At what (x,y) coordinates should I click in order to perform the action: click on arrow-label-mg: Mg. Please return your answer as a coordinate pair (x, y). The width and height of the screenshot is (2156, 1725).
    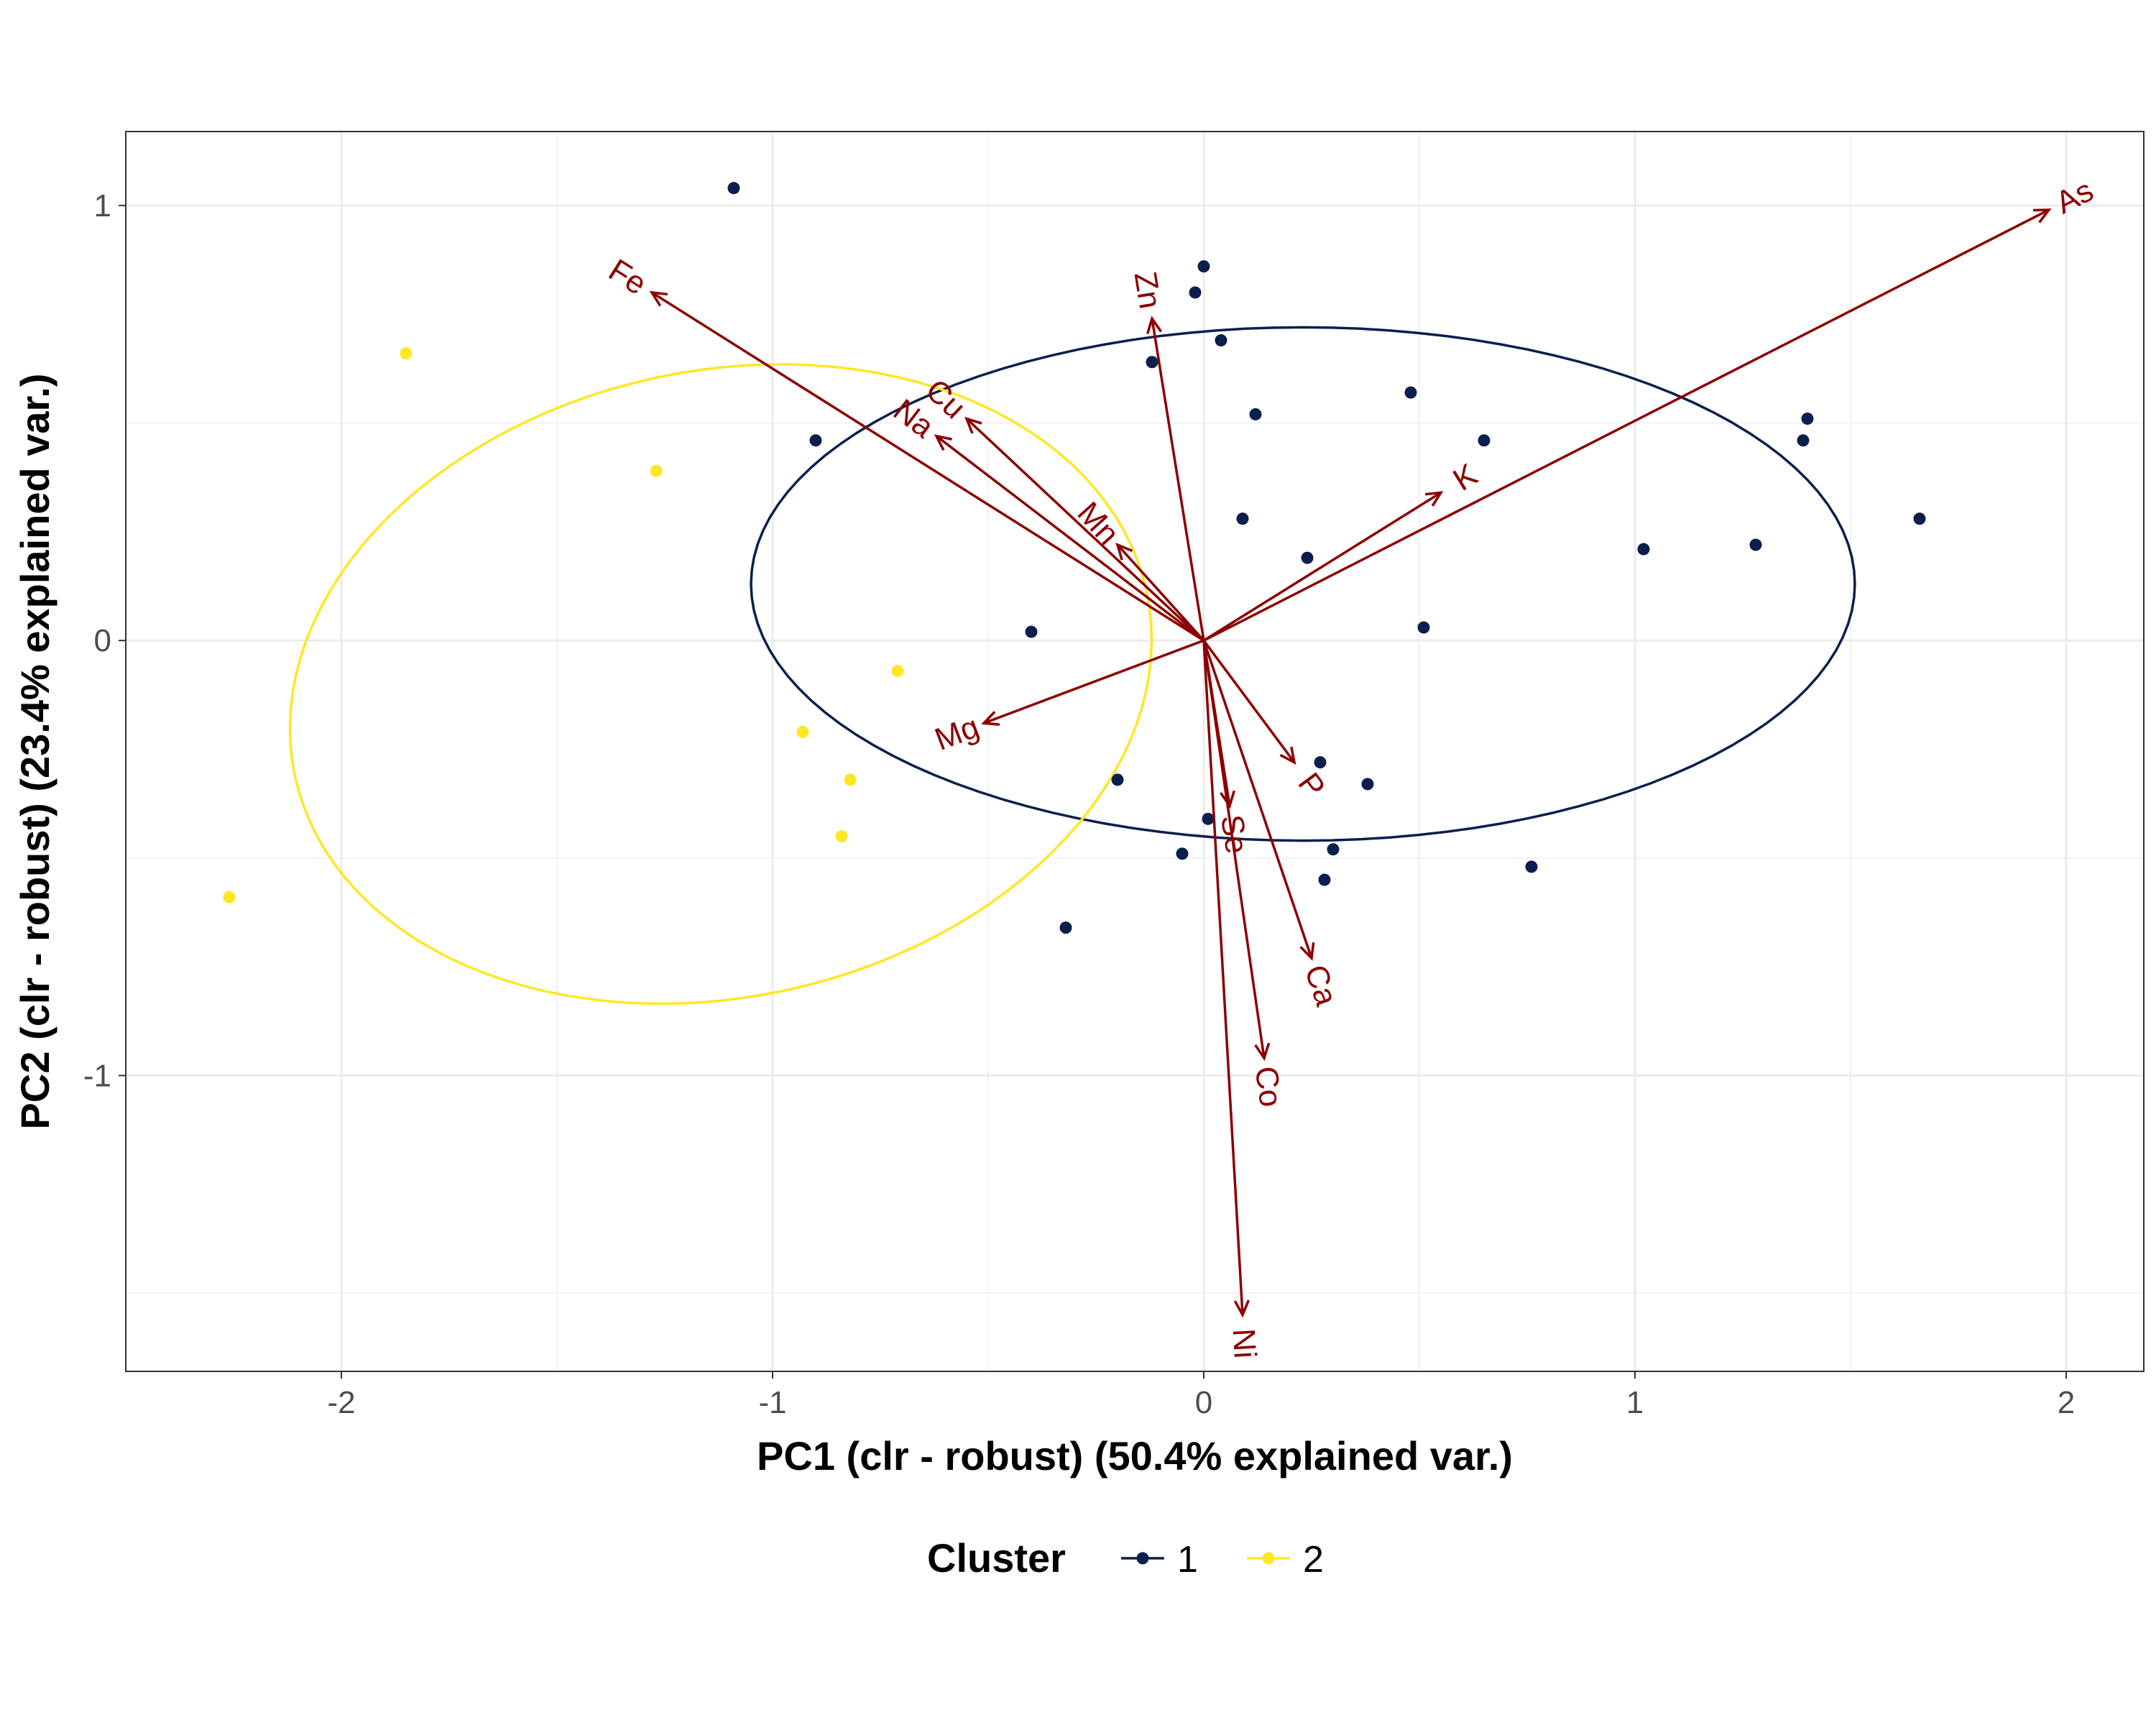
    Looking at the image, I should click on (957, 733).